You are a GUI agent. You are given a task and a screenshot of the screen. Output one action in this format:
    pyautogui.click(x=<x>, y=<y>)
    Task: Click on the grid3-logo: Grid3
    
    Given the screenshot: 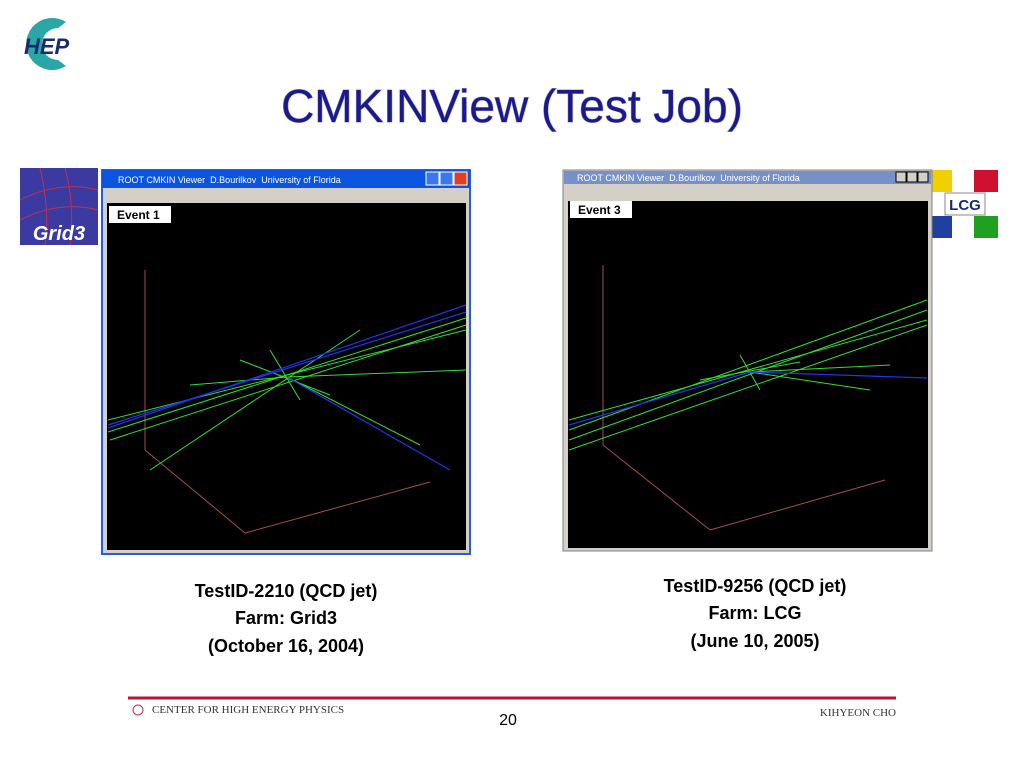 What is the action you would take?
    pyautogui.click(x=59, y=206)
    